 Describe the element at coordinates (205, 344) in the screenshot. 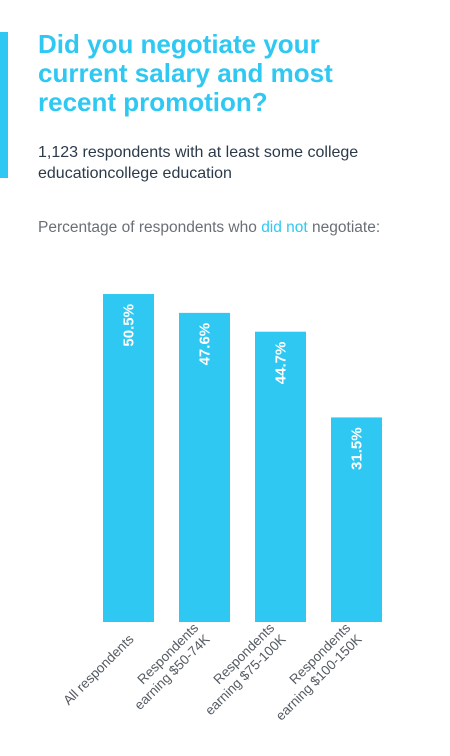

I see `bar-value-label: 47.6%` at that location.